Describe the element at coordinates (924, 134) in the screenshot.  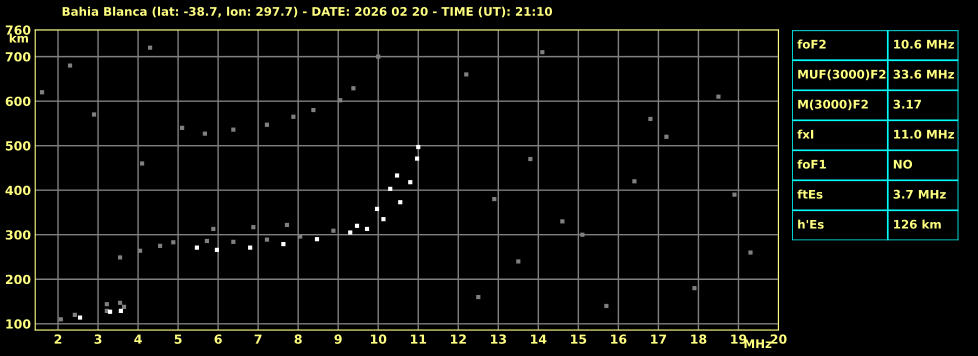
I see `text: 11.0 MHz` at that location.